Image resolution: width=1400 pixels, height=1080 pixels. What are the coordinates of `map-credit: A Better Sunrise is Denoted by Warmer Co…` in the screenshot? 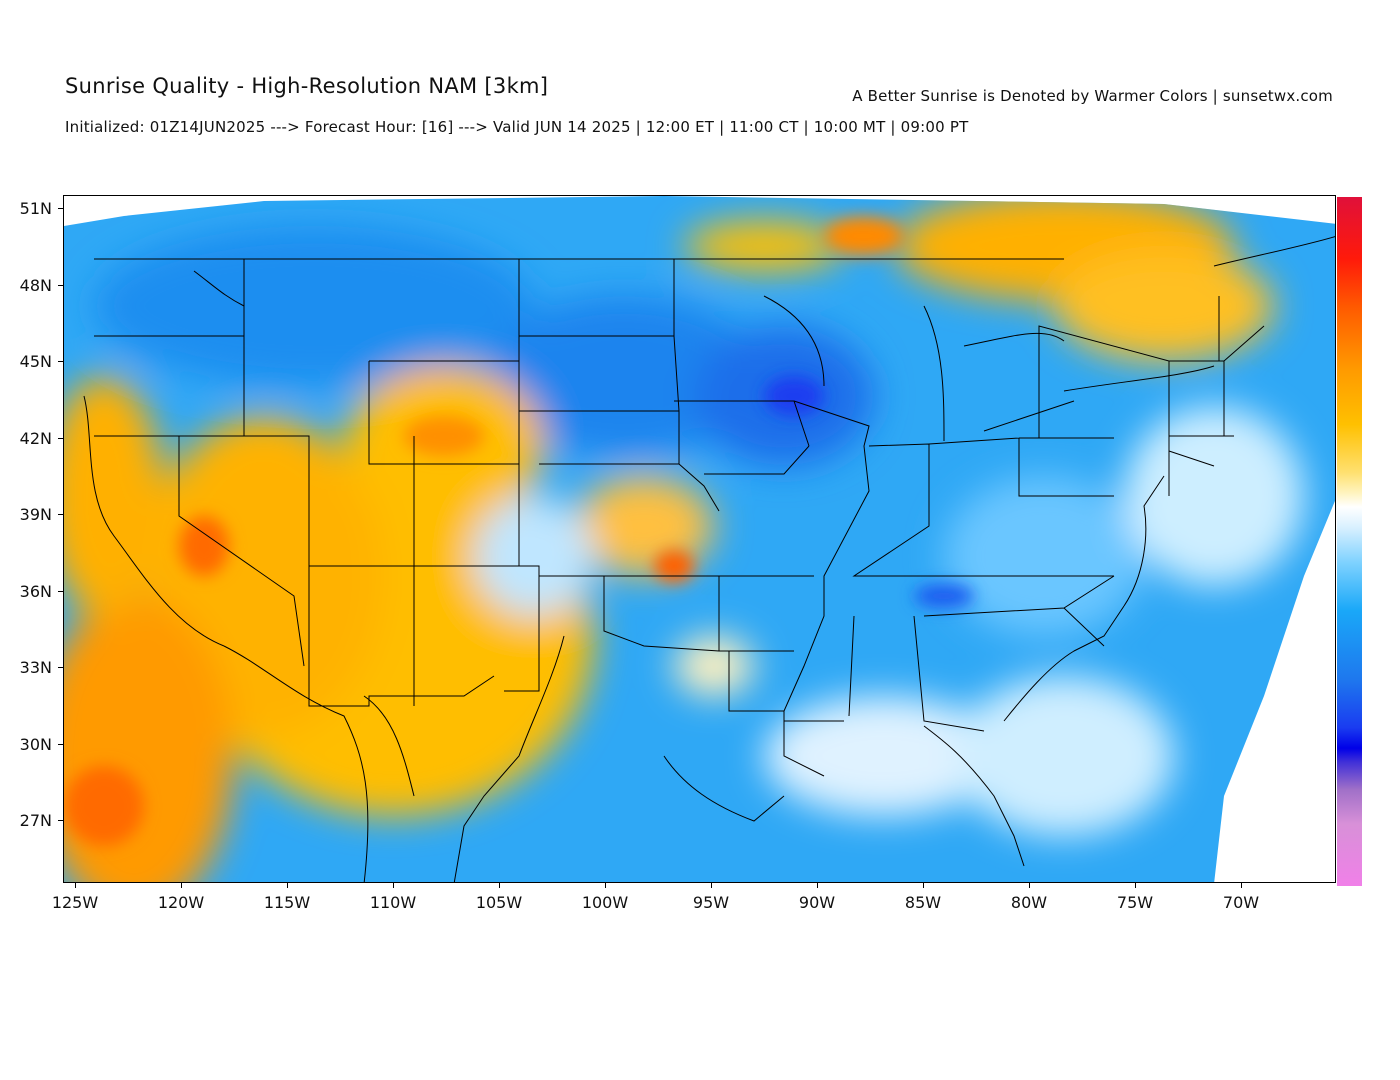 It's located at (1092, 96).